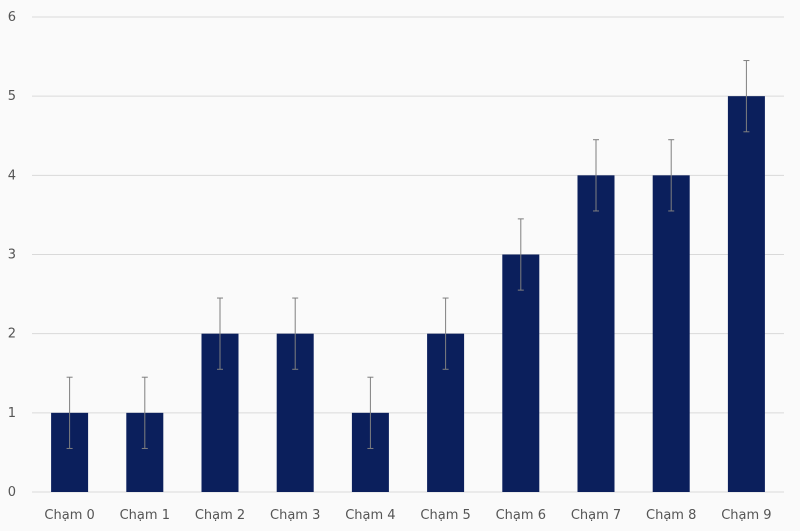 The width and height of the screenshot is (800, 531). I want to click on y-tick-label: 0, so click(12, 492).